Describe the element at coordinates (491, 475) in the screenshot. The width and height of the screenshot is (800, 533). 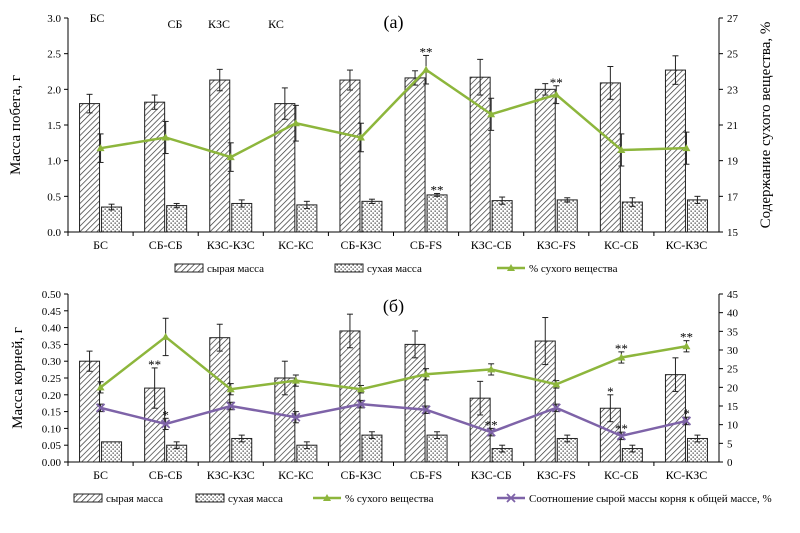
I see `x-tick-label: КЗС-СБ` at that location.